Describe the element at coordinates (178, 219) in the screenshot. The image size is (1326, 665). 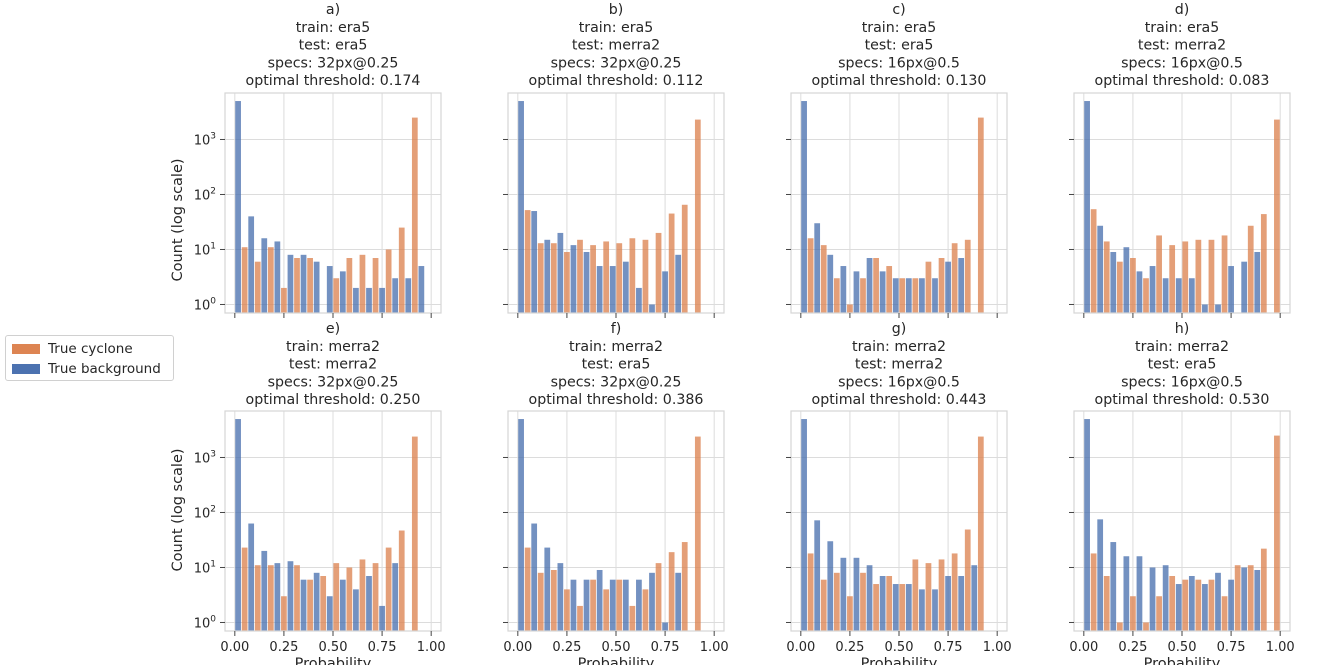
I see `ylabel-top: Count (log scale)` at that location.